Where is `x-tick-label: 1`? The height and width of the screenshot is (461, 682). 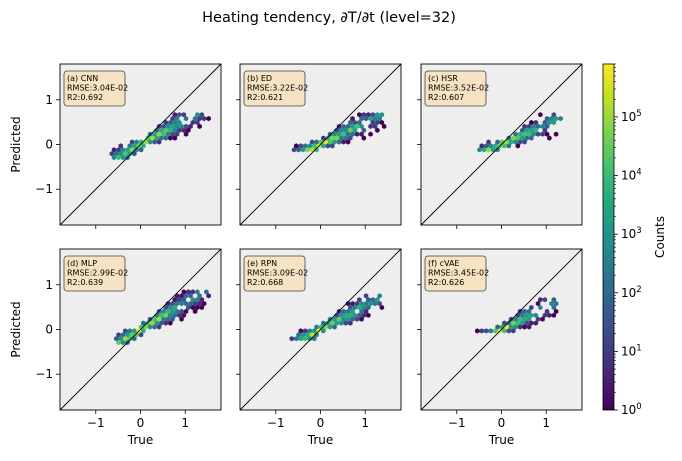 x-tick-label: 1 is located at coordinates (185, 423).